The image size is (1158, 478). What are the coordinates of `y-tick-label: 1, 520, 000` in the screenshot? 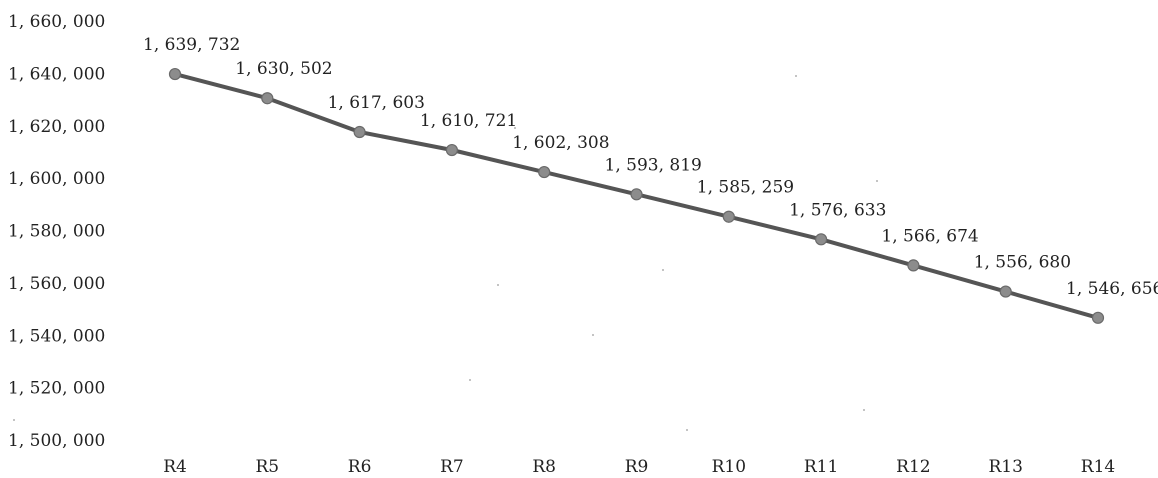 It's located at (56, 389).